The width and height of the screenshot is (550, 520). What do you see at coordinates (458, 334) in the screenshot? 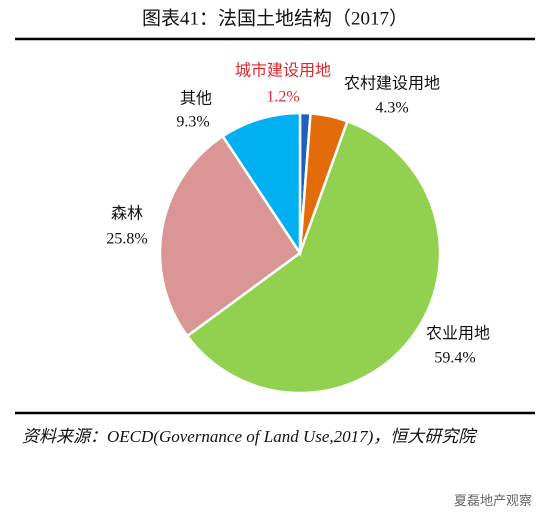
I see `slice-label: 农业用地` at bounding box center [458, 334].